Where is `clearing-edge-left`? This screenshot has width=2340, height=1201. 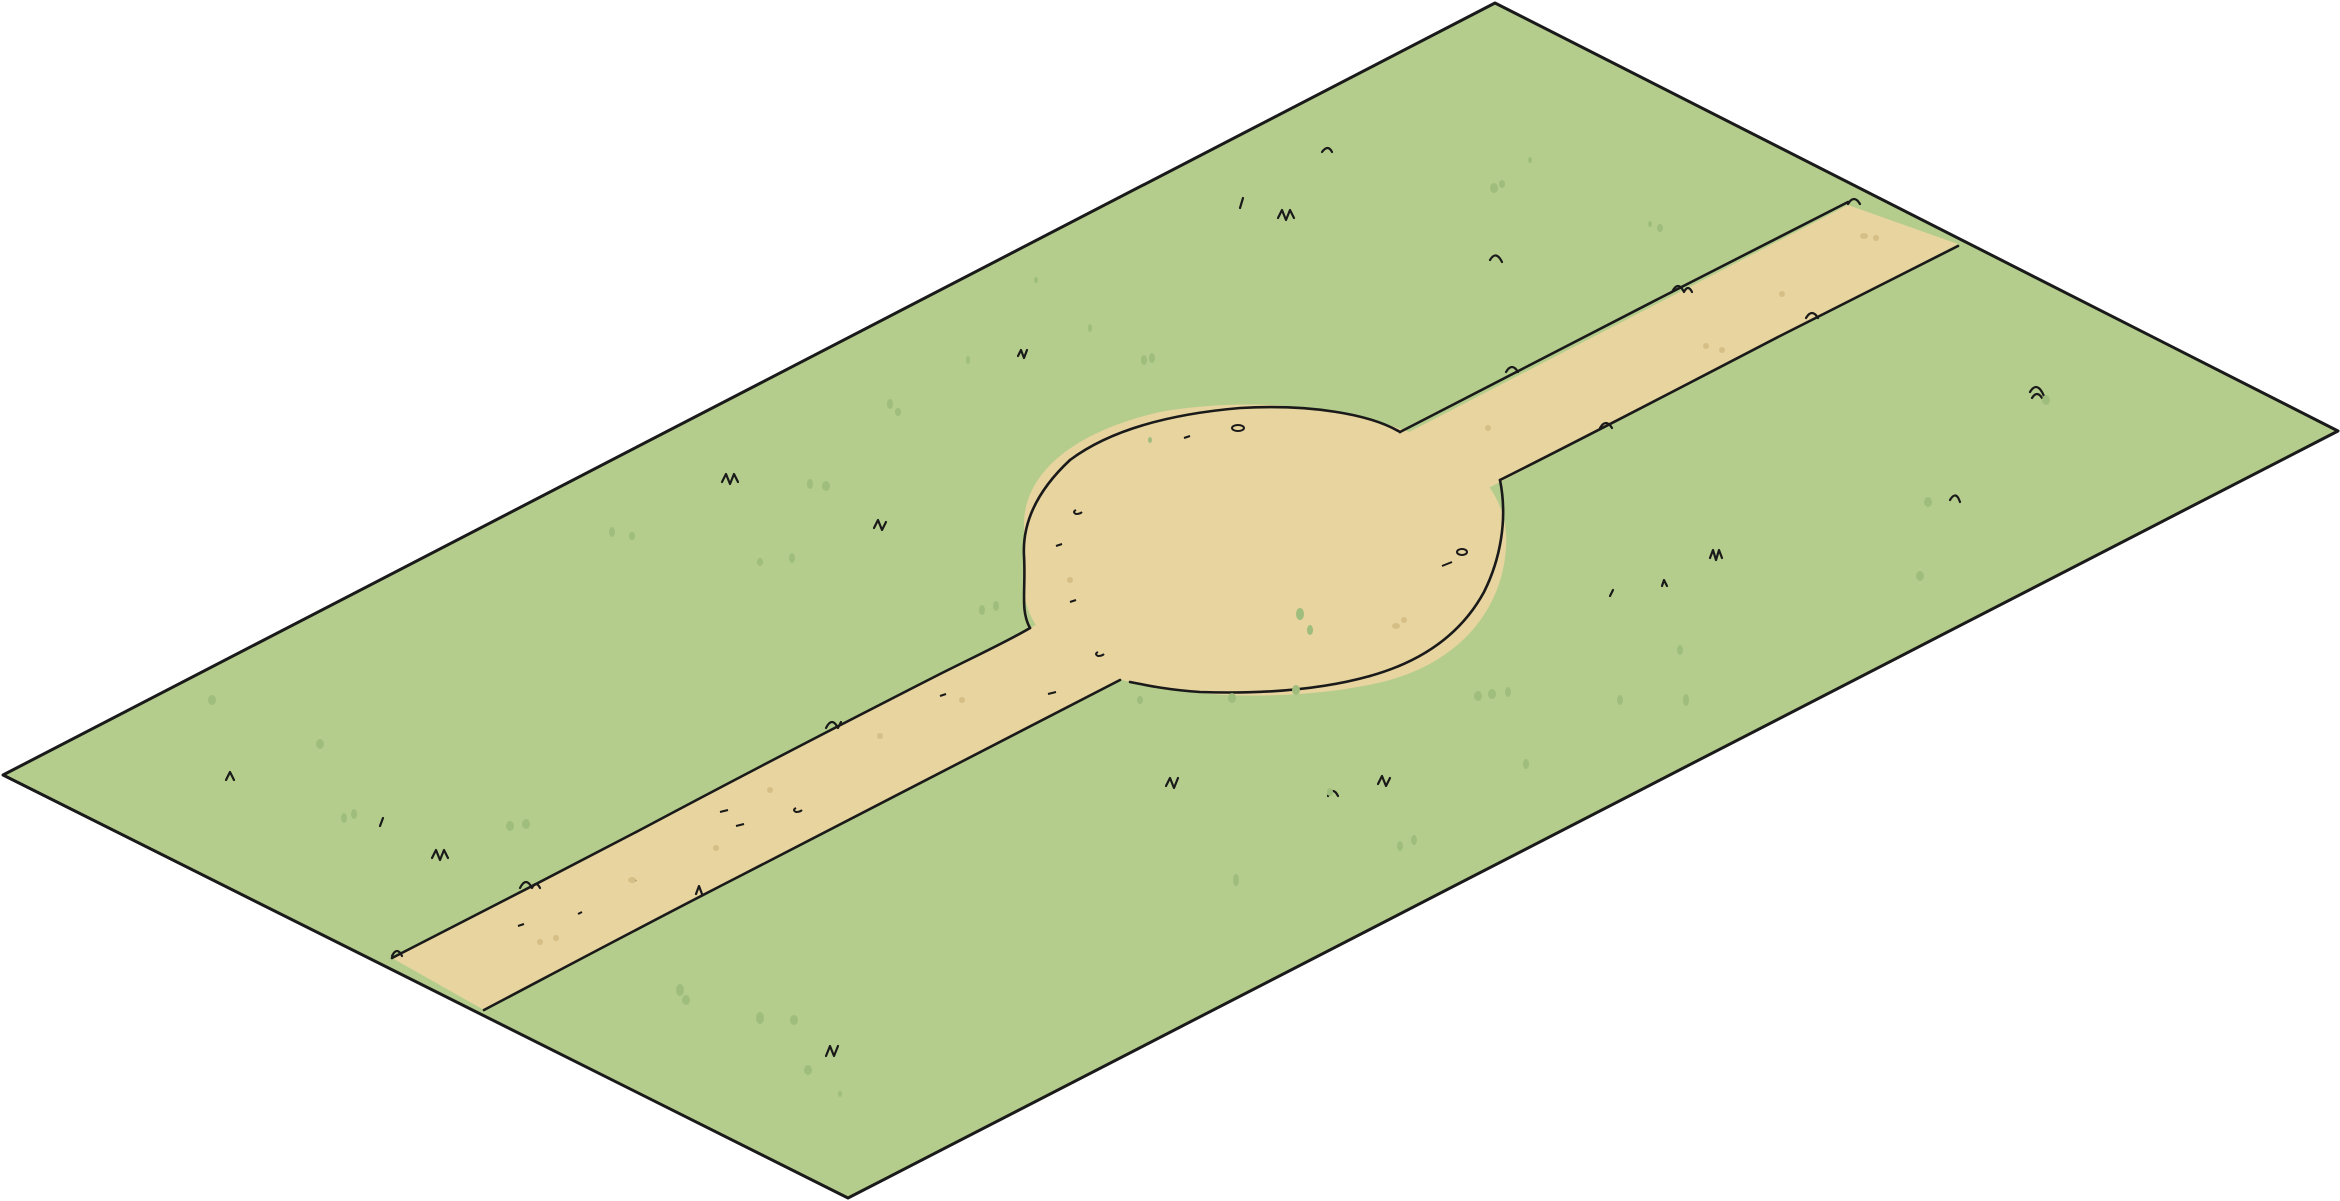 clearing-edge-left is located at coordinates (1047, 544).